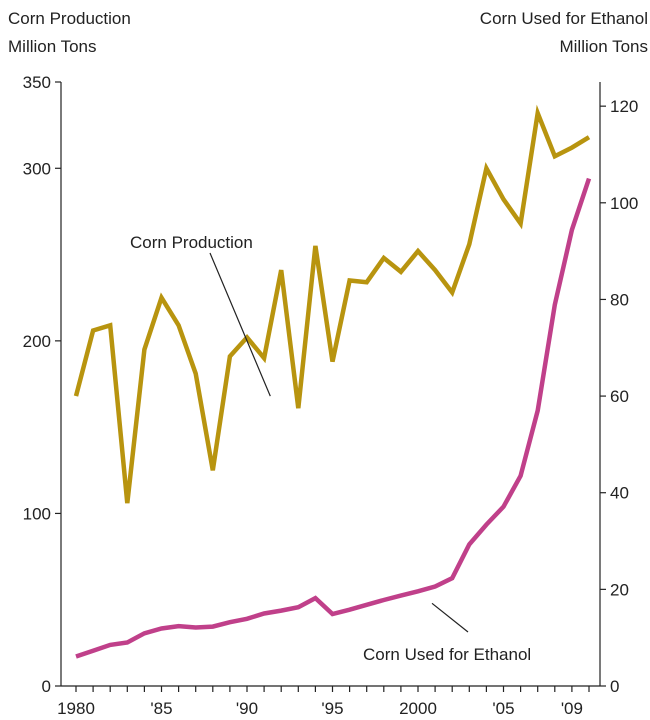 The image size is (650, 720). Describe the element at coordinates (332, 708) in the screenshot. I see `x-tick-label: '95` at that location.